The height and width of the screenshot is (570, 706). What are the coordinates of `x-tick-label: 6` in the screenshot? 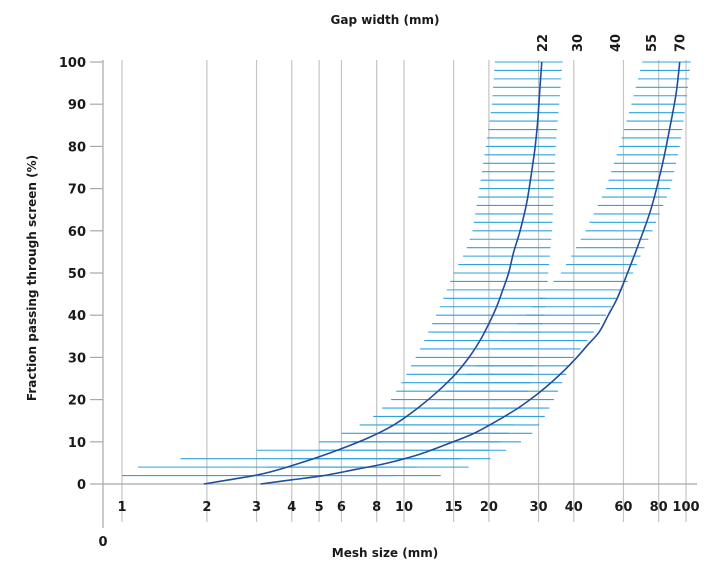 It's located at (341, 507).